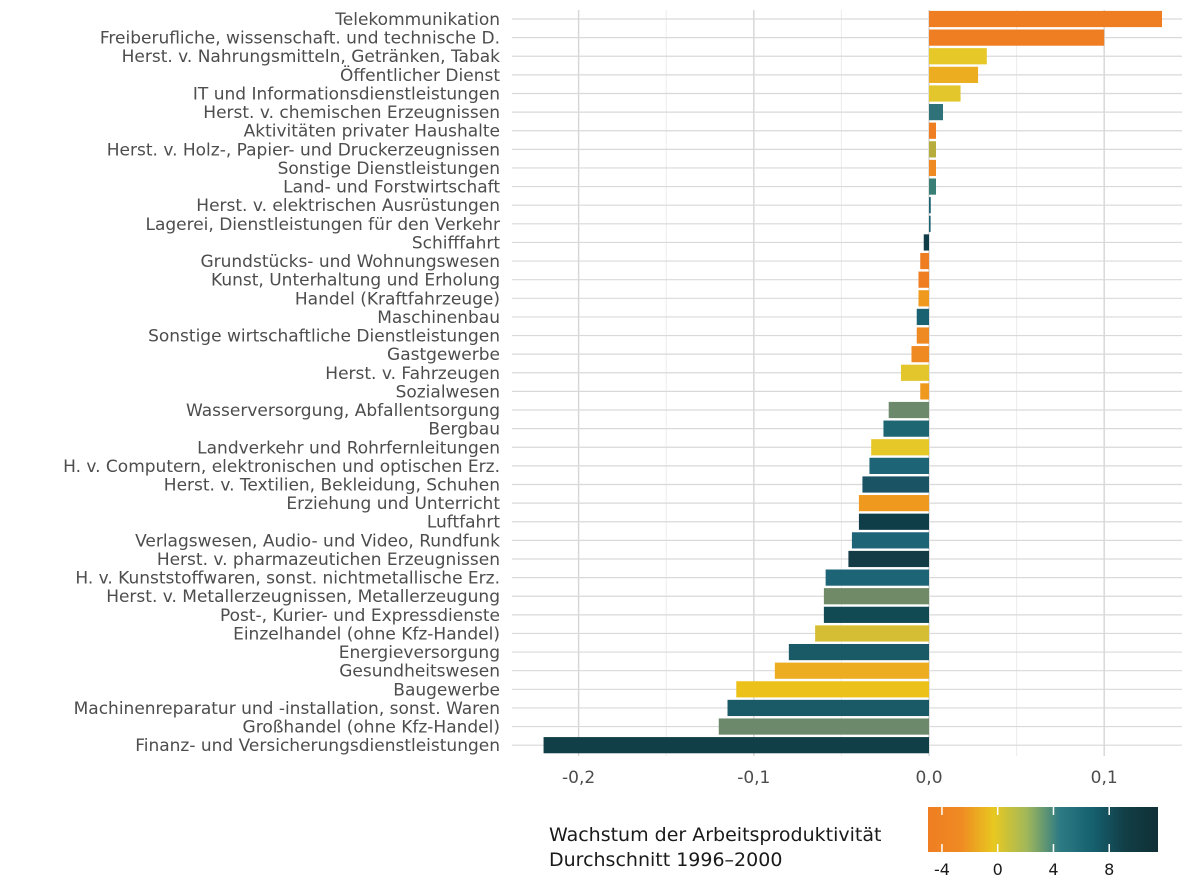  What do you see at coordinates (446, 690) in the screenshot?
I see `category-label: Baugewerbe` at bounding box center [446, 690].